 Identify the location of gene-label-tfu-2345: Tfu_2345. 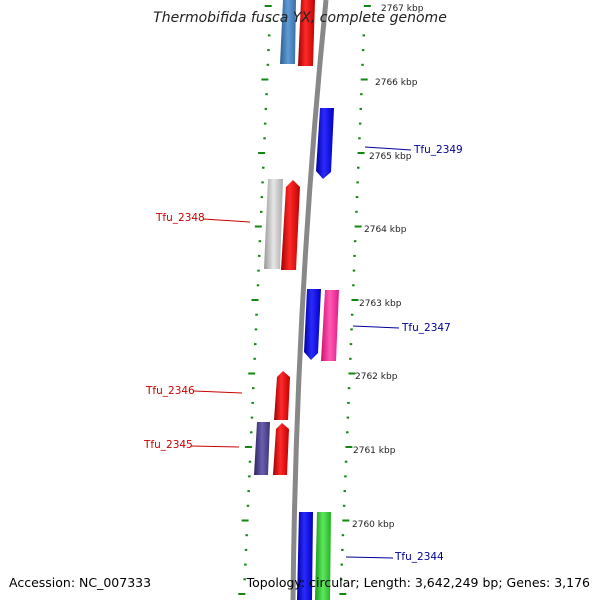
(168, 445).